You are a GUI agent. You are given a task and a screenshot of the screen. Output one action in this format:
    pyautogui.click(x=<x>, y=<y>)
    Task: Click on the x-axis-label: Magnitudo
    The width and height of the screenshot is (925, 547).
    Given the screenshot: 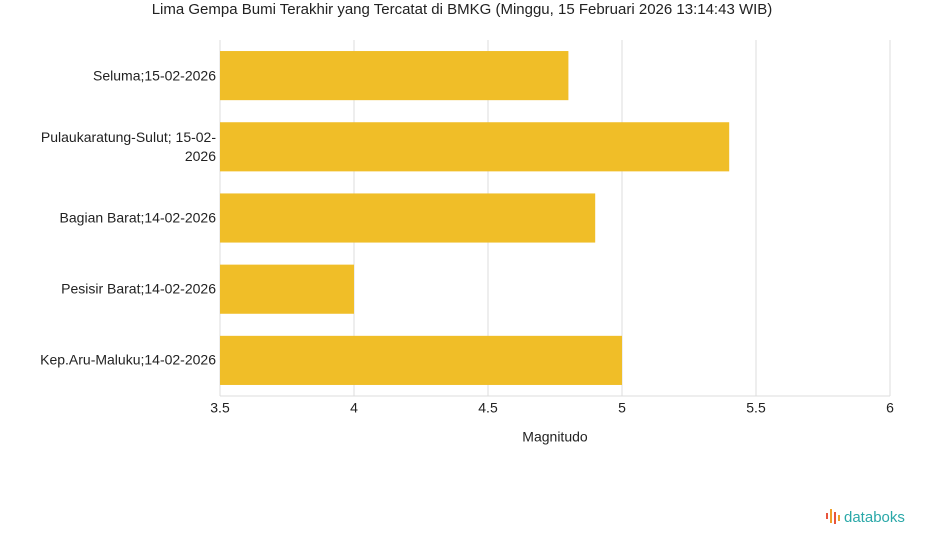 What is the action you would take?
    pyautogui.click(x=555, y=437)
    